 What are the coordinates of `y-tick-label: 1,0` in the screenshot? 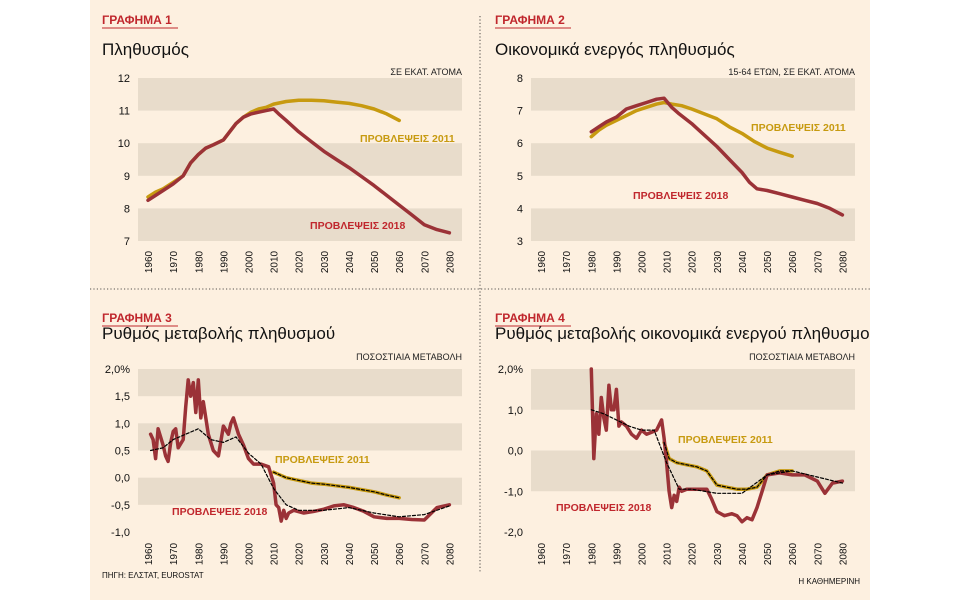 It's located at (122, 424).